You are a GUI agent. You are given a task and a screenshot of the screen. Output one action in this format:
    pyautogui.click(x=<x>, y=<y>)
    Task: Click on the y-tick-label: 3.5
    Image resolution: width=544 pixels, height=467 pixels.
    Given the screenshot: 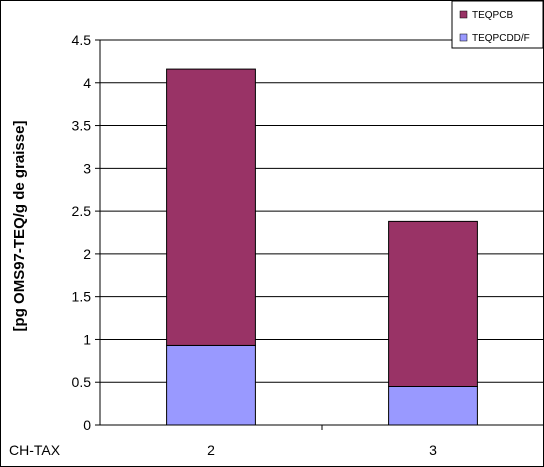 What is the action you would take?
    pyautogui.click(x=82, y=126)
    